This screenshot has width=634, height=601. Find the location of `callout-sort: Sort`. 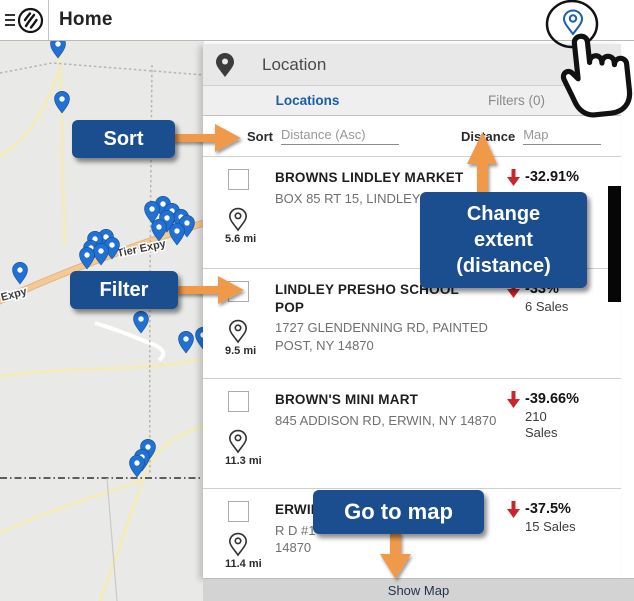

callout-sort: Sort is located at coordinates (123, 139).